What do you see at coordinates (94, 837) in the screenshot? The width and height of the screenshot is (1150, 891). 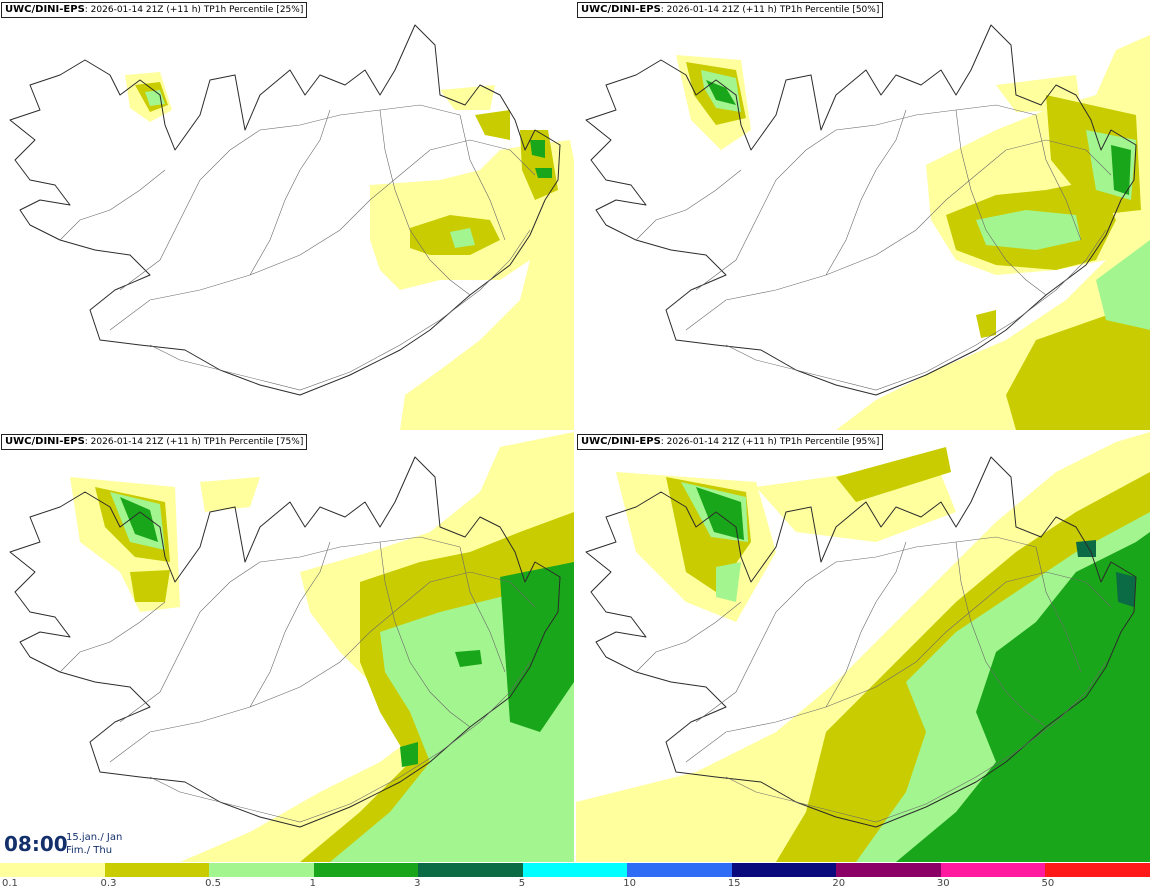 I see `valid-date: 15.jan./ Jan` at bounding box center [94, 837].